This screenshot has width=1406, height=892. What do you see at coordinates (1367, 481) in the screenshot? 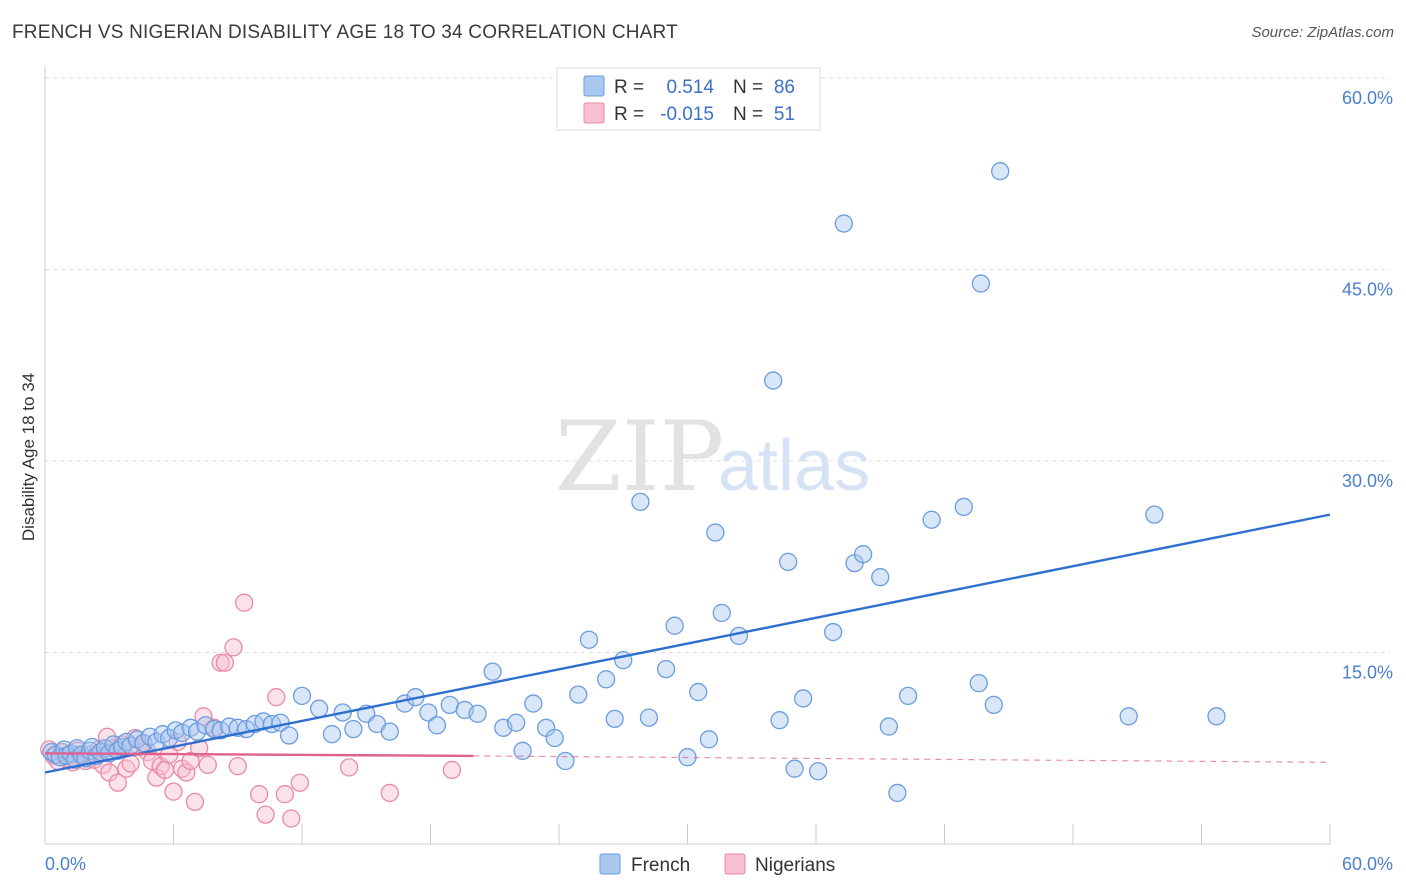
I see `y-tick-label: 30.0%` at bounding box center [1367, 481].